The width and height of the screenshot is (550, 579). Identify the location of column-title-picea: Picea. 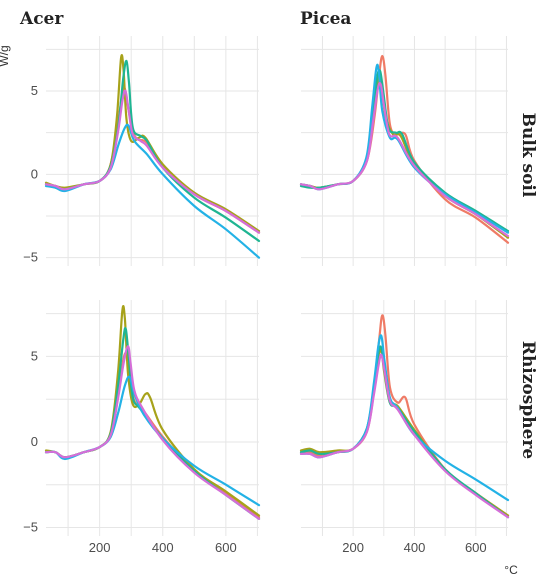
(325, 19).